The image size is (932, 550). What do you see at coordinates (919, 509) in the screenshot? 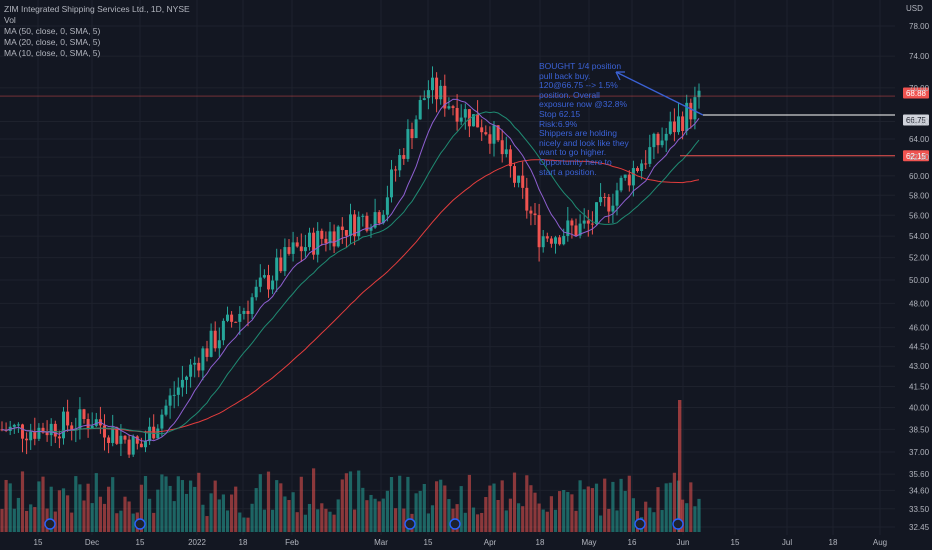
I see `y-tick-label: 33.50` at bounding box center [919, 509].